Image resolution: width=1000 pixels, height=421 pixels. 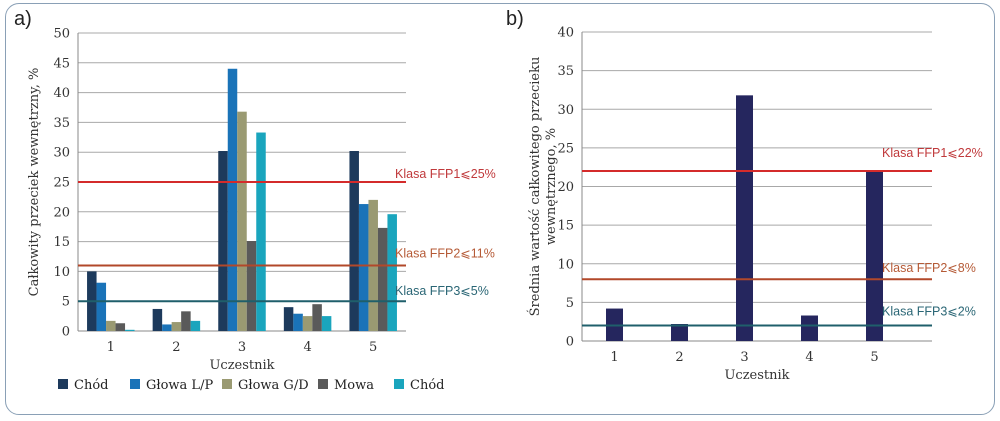 I want to click on y-axis-title: Całkowity przeciek wewnętrzny, %, so click(x=34, y=182).